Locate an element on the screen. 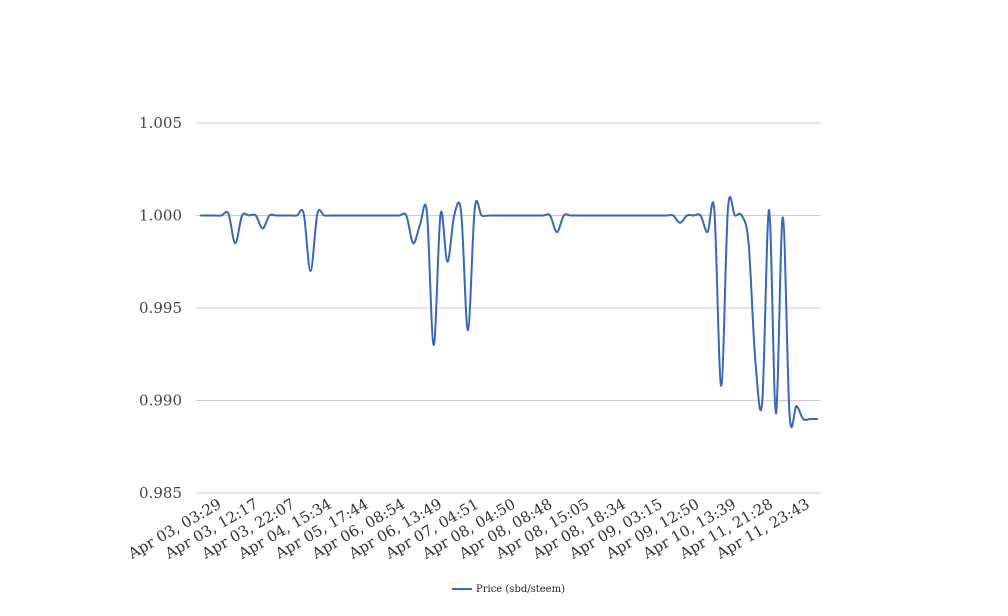 The image size is (1008, 616). y-tick-label: 0.995 is located at coordinates (160, 308).